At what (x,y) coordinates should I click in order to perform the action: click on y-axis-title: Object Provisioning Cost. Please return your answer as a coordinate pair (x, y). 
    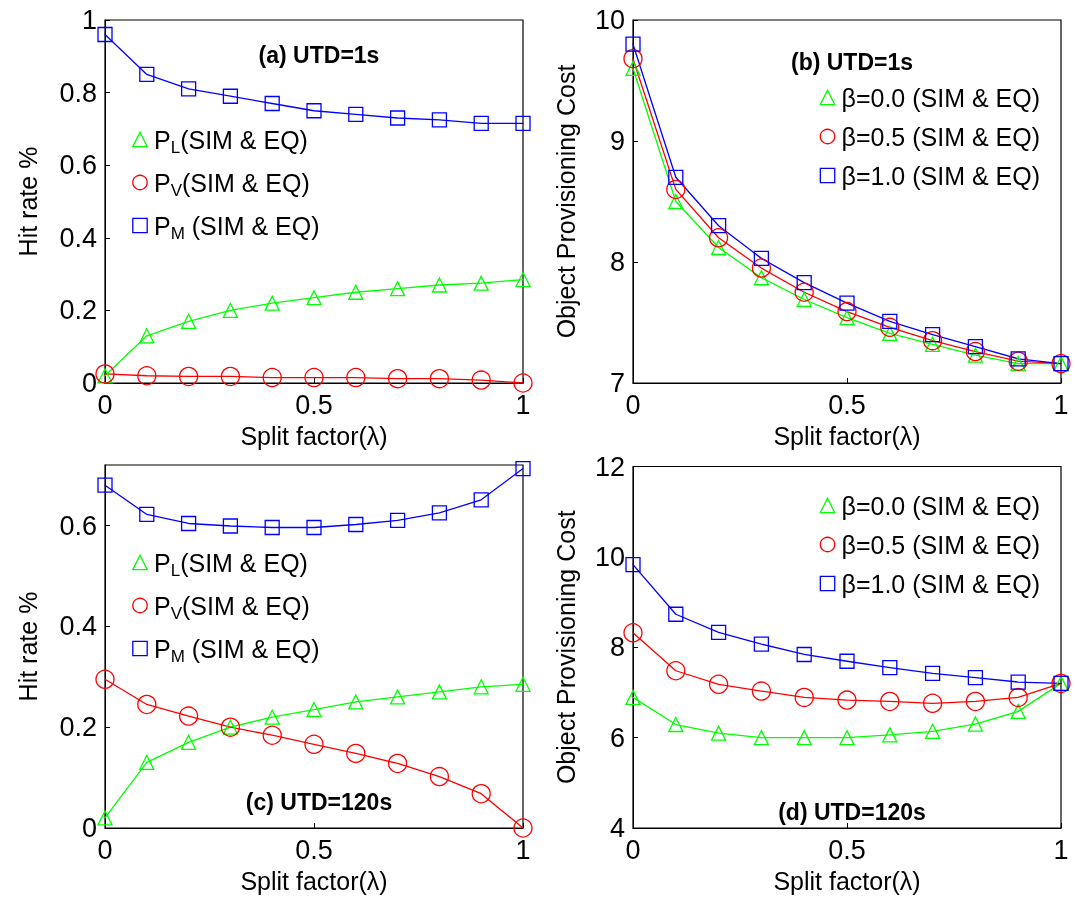
    Looking at the image, I should click on (565, 201).